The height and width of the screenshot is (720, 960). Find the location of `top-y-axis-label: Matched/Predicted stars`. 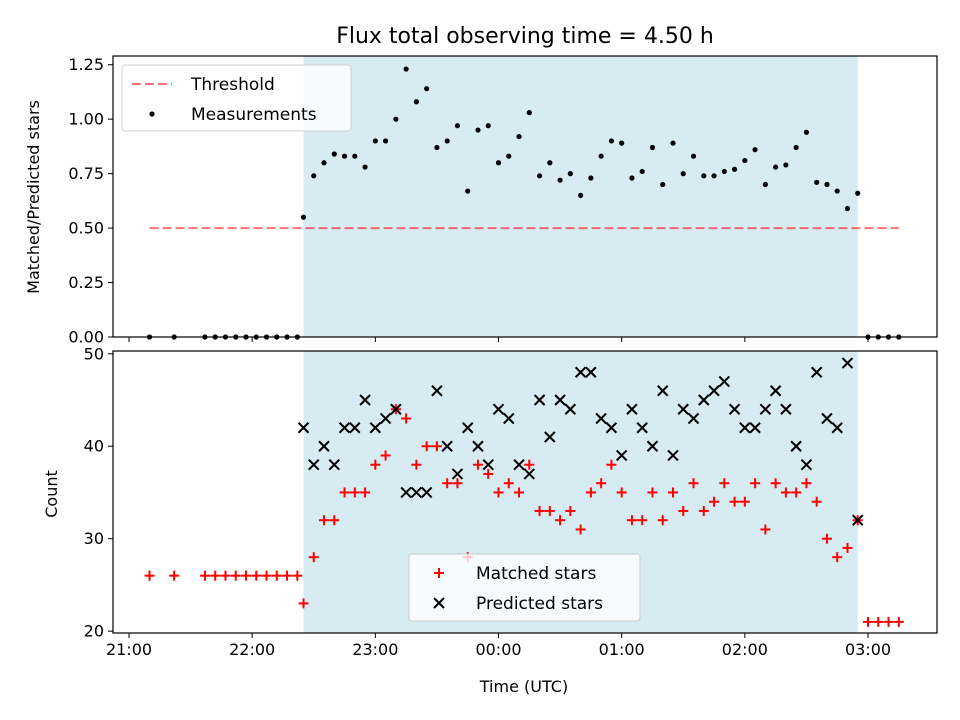

top-y-axis-label: Matched/Predicted stars is located at coordinates (33, 197).